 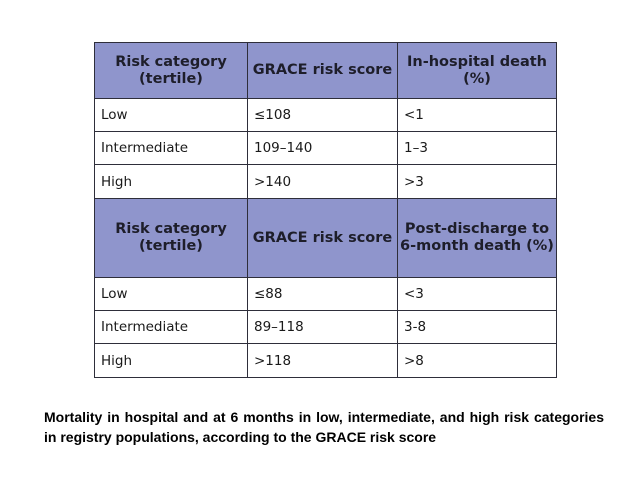 I want to click on table-row: Intermediate 109–140 1–3, so click(x=325, y=148).